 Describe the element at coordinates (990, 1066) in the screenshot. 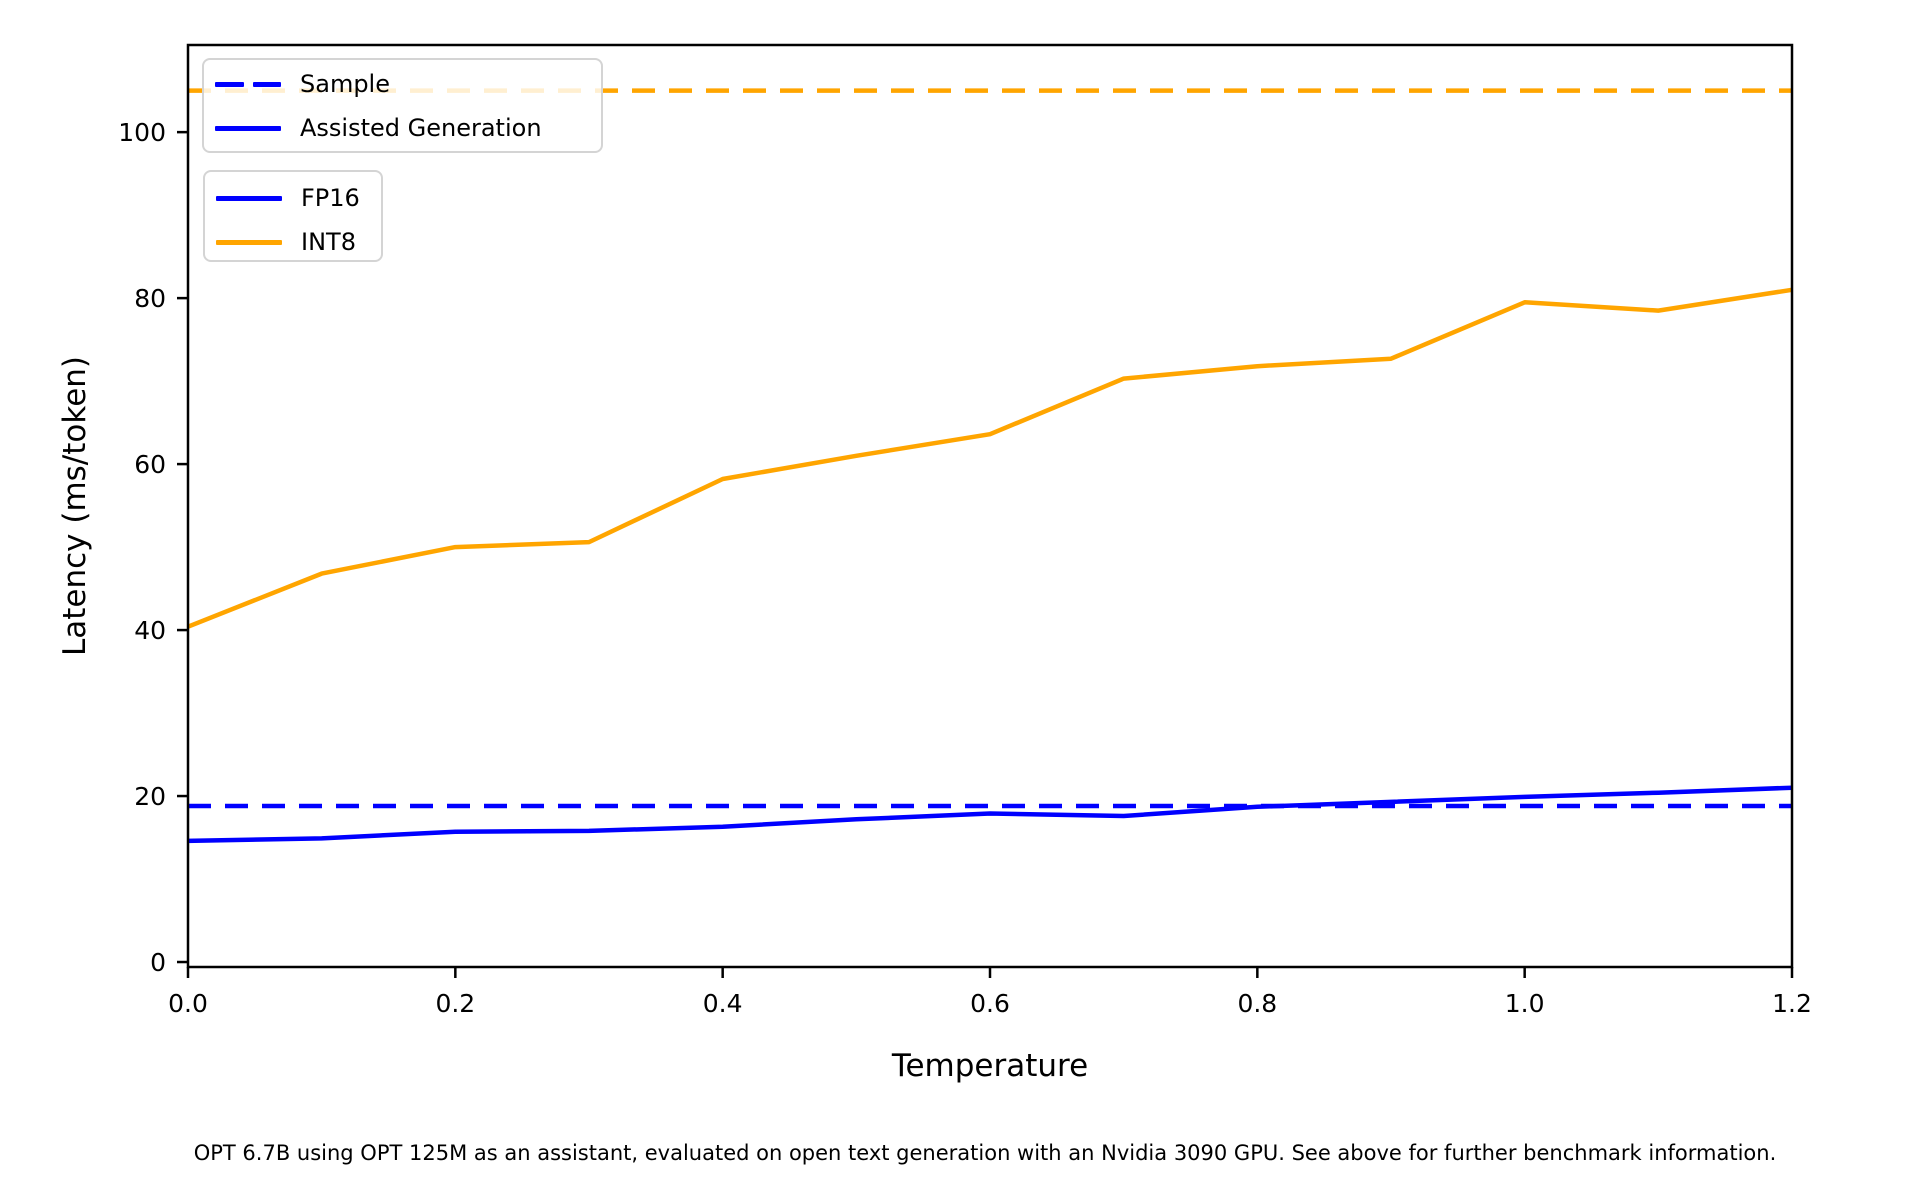

I see `x-axis-label: Temperature` at that location.